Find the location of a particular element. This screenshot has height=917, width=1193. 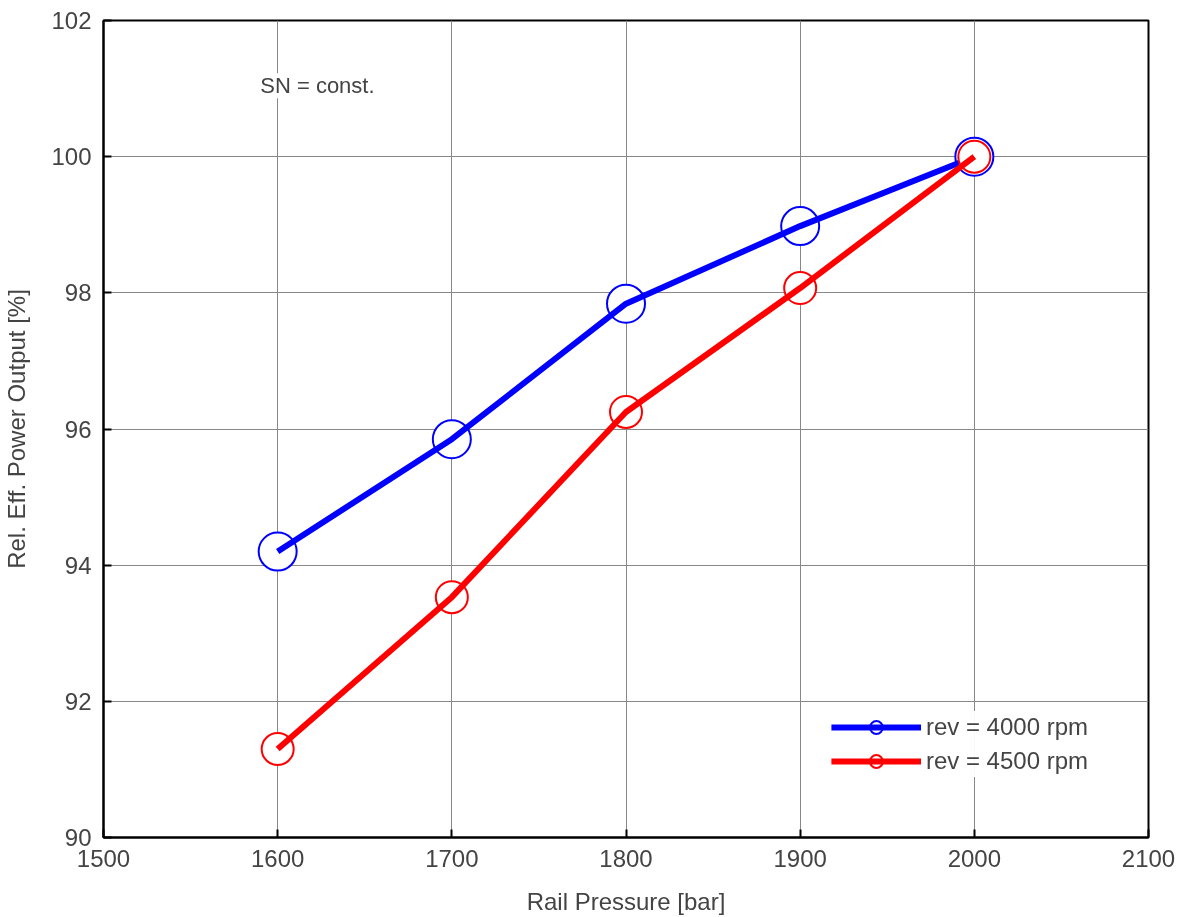

y-tick-label: 96 is located at coordinates (78, 429).